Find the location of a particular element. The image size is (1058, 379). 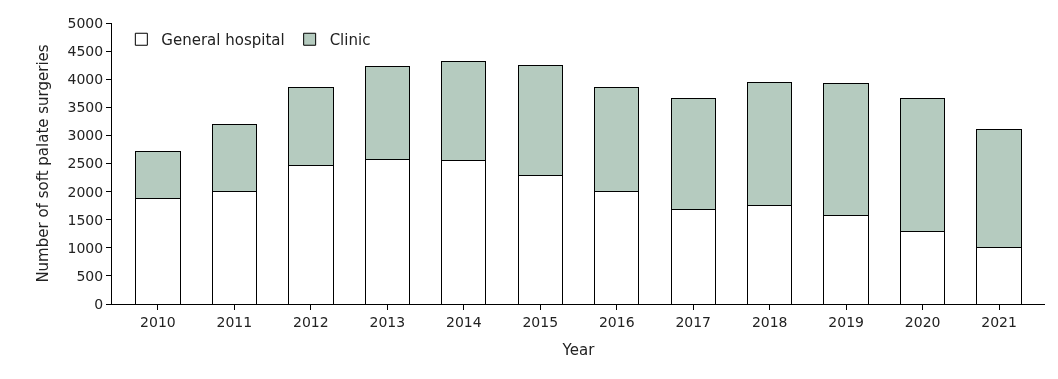

y-tick-label: 1000 is located at coordinates (85, 247).